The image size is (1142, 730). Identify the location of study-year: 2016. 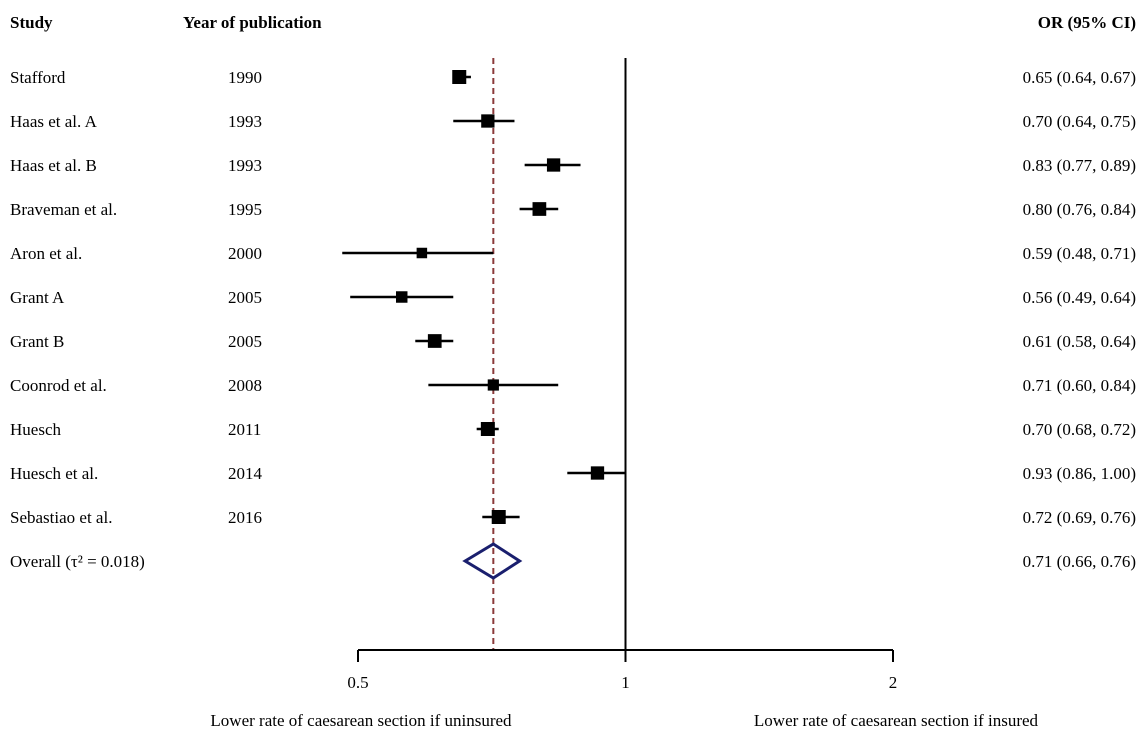
(245, 517).